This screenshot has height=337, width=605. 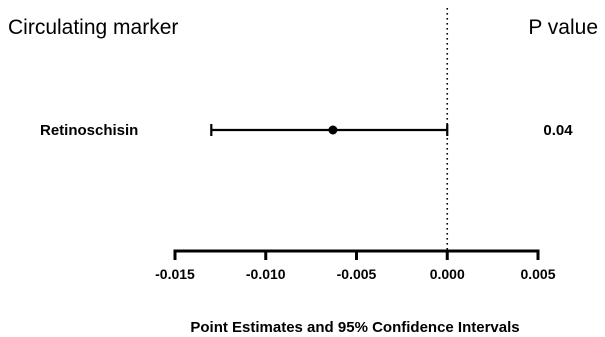 I want to click on x-axis-ticks: -0.015 -0.010 -0.005 0.000 0.005, so click(x=355, y=266).